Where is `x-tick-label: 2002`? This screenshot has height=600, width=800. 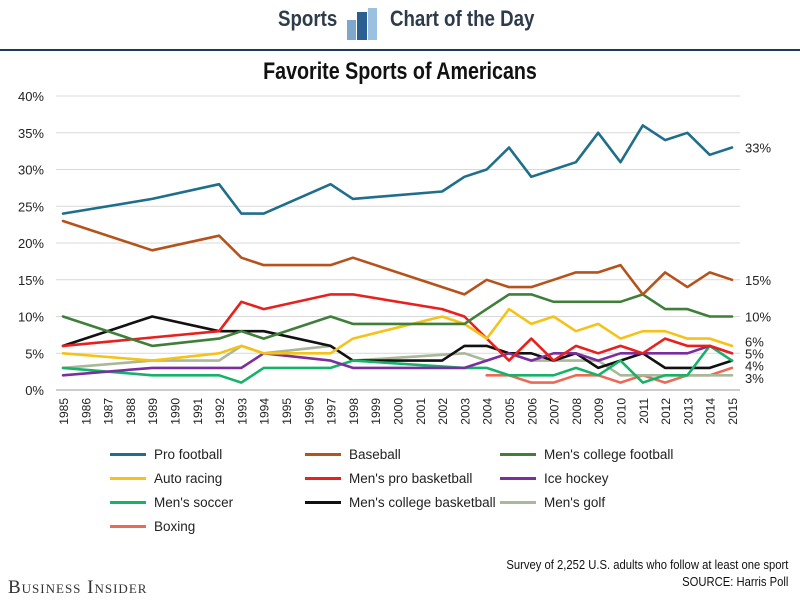
x-tick-label: 2002 is located at coordinates (443, 411).